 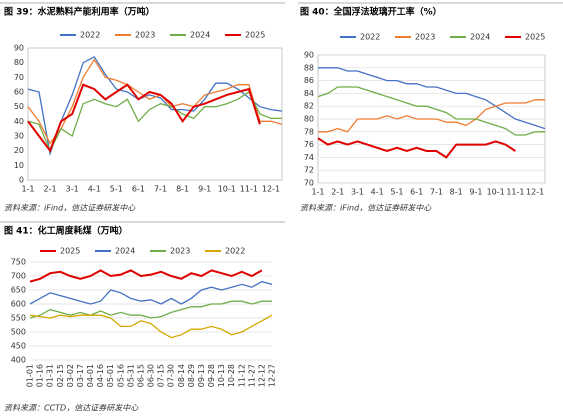 I want to click on y-tick-label: 20, so click(x=19, y=150).